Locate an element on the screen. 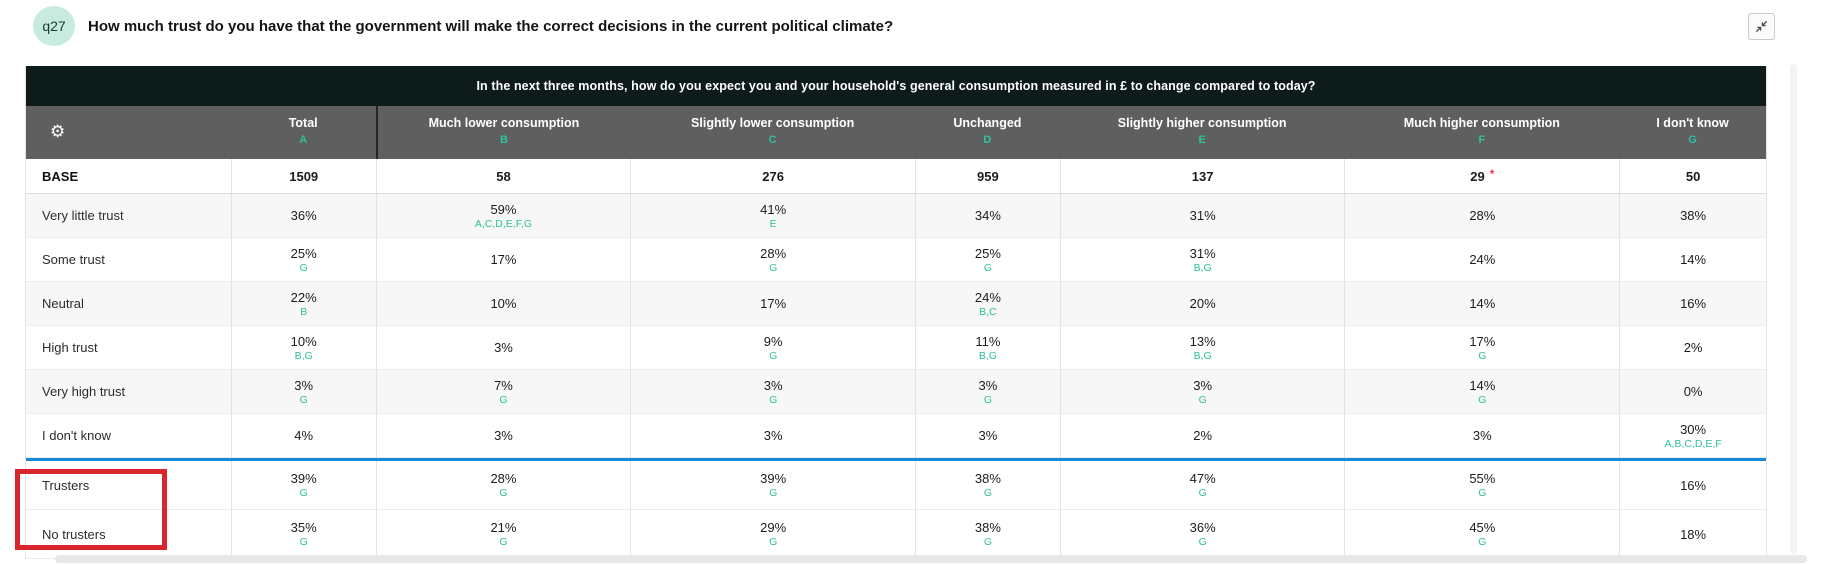  value-cell: 41% E is located at coordinates (772, 215).